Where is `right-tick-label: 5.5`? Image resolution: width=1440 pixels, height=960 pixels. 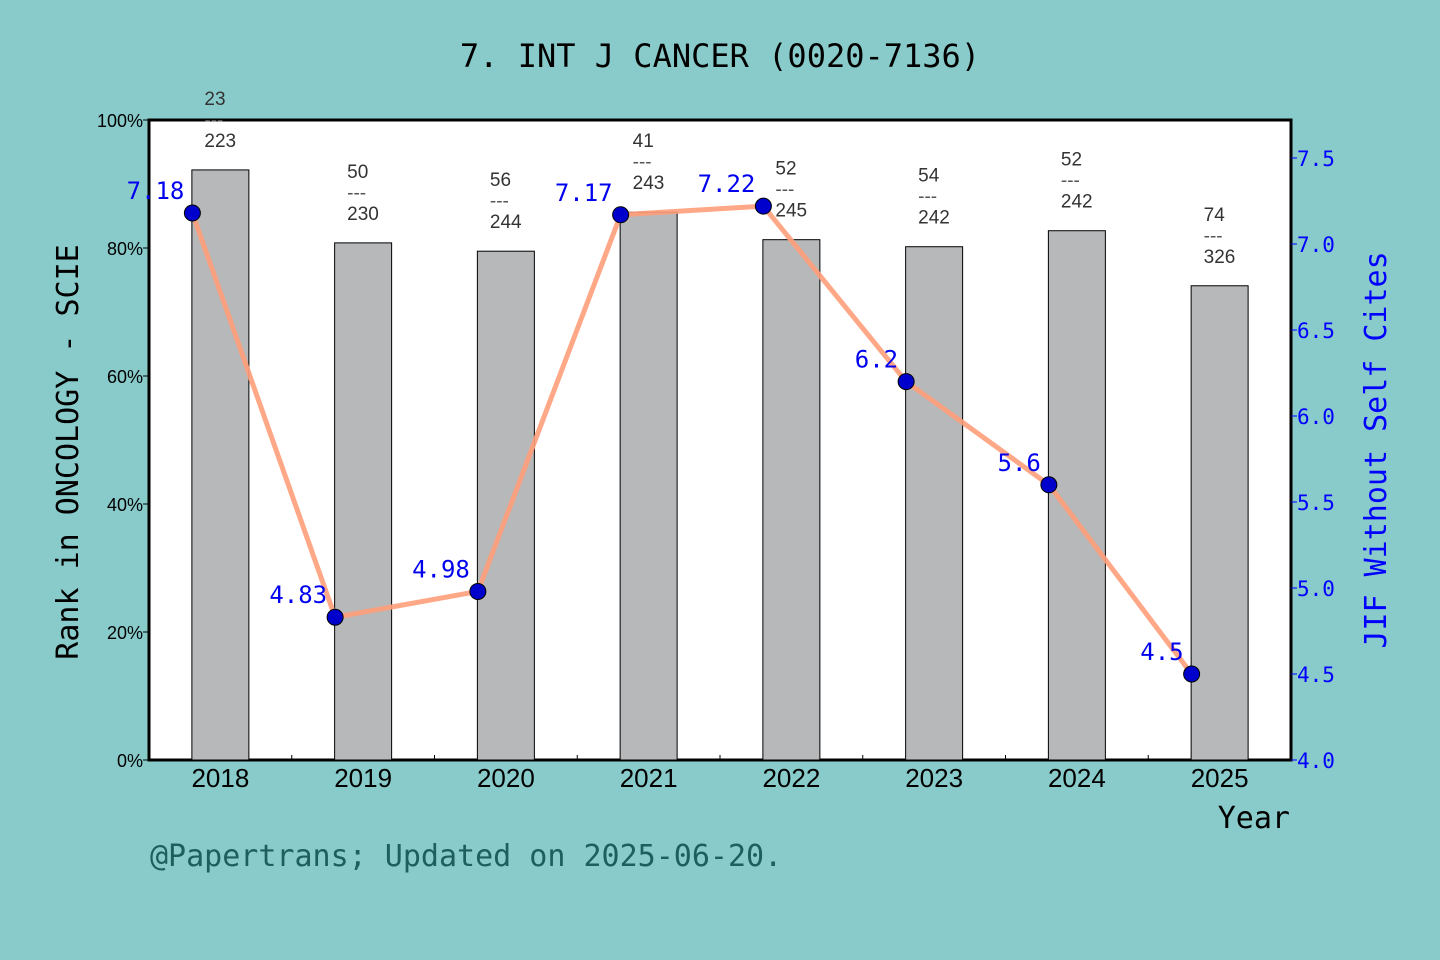 right-tick-label: 5.5 is located at coordinates (1316, 503).